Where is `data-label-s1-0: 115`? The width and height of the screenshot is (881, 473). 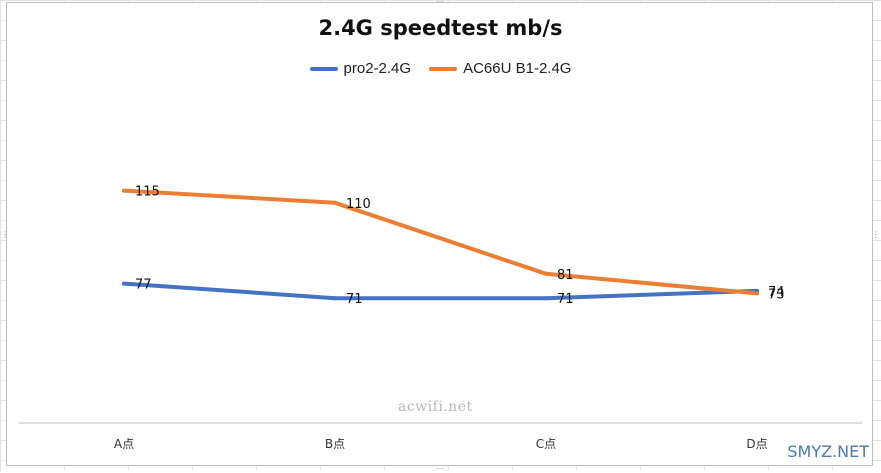 data-label-s1-0: 115 is located at coordinates (147, 192).